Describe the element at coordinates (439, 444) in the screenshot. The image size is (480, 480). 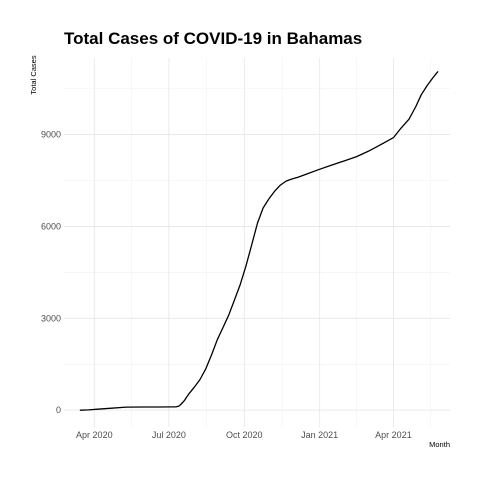
I see `x-axis-title: Month` at that location.